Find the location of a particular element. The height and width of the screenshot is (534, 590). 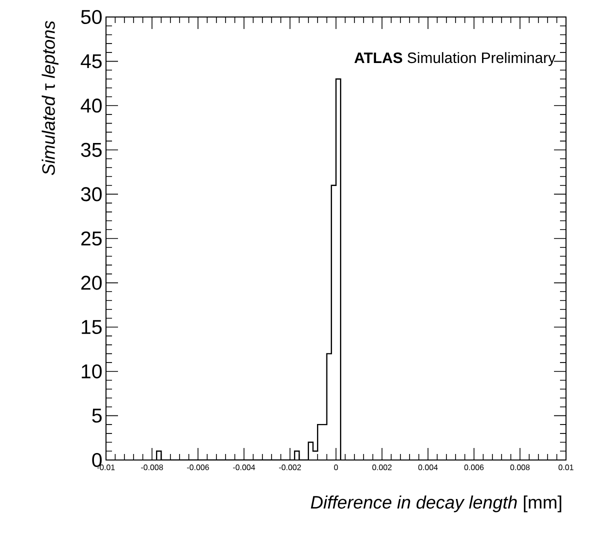

y-tick-label: 20 is located at coordinates (91, 283).